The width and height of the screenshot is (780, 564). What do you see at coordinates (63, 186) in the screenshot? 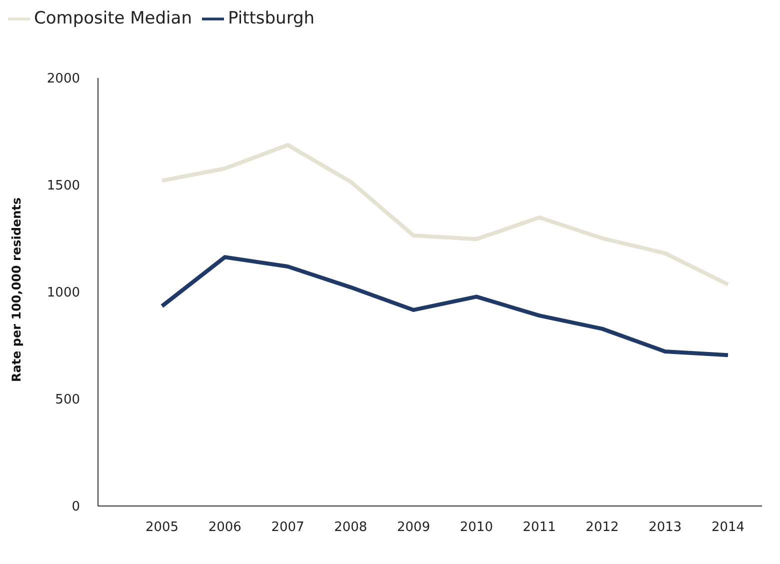
I see `y-tick-label: 1500` at bounding box center [63, 186].